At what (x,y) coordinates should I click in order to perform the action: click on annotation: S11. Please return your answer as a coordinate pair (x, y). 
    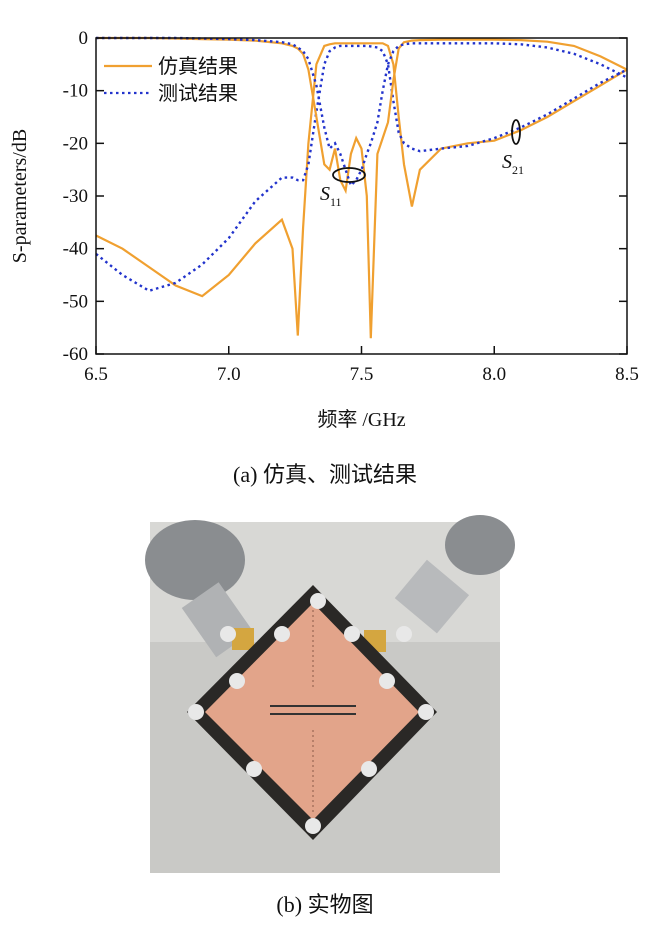
    Looking at the image, I should click on (331, 196).